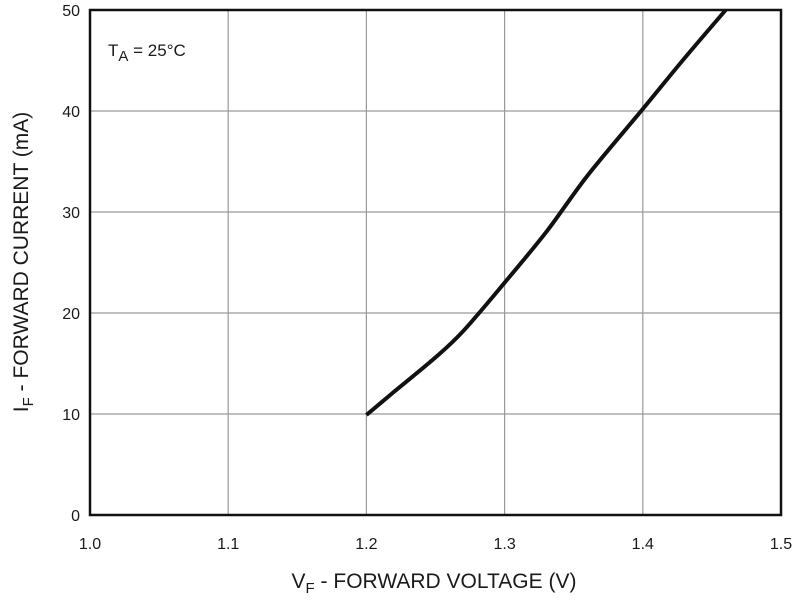 The width and height of the screenshot is (800, 600). Describe the element at coordinates (156, 50) in the screenshot. I see `annotation-rest: = 25°C` at that location.